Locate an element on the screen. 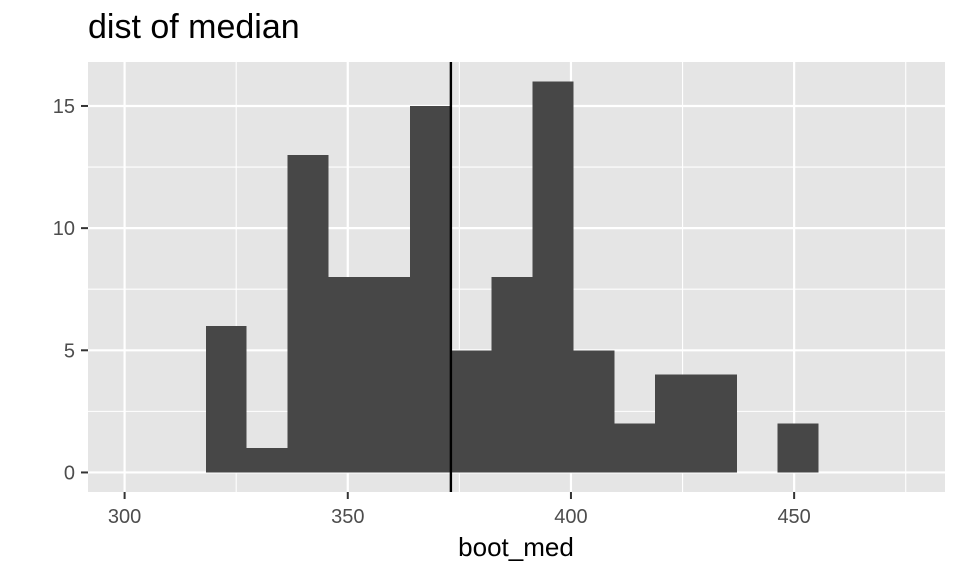  x-tick-label: 450 is located at coordinates (793, 517).